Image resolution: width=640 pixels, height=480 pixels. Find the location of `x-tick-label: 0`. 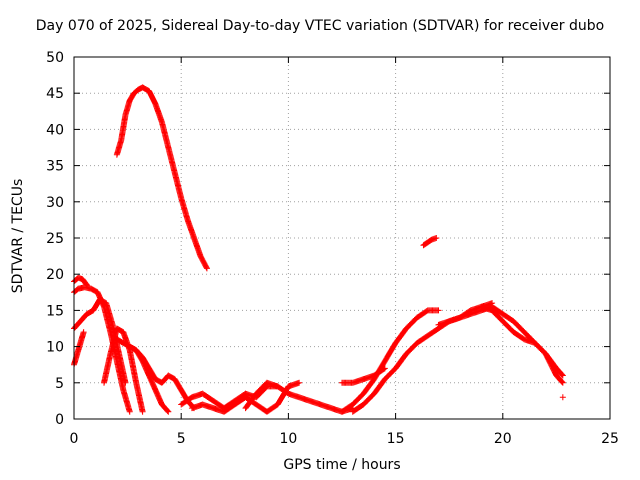

x-tick-label: 0 is located at coordinates (74, 439).